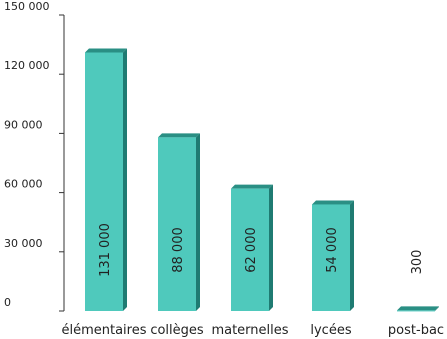  Describe the element at coordinates (416, 330) in the screenshot. I see `category-label: post-bac` at that location.